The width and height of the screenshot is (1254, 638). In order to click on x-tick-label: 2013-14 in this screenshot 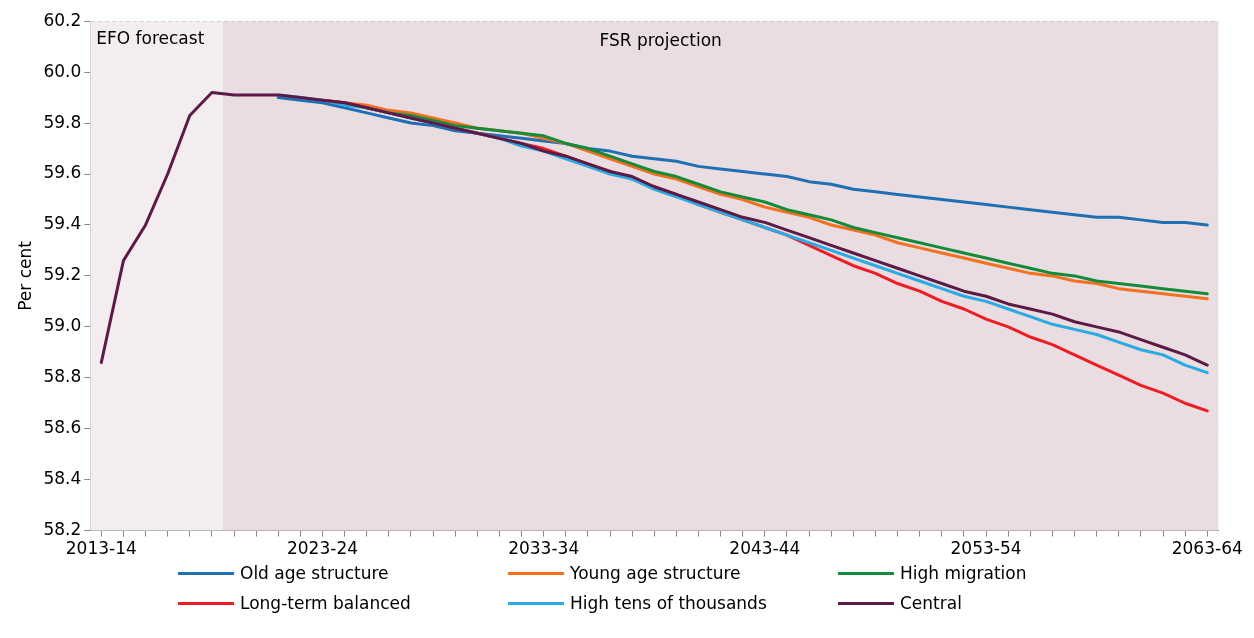, I will do `click(101, 548)`.